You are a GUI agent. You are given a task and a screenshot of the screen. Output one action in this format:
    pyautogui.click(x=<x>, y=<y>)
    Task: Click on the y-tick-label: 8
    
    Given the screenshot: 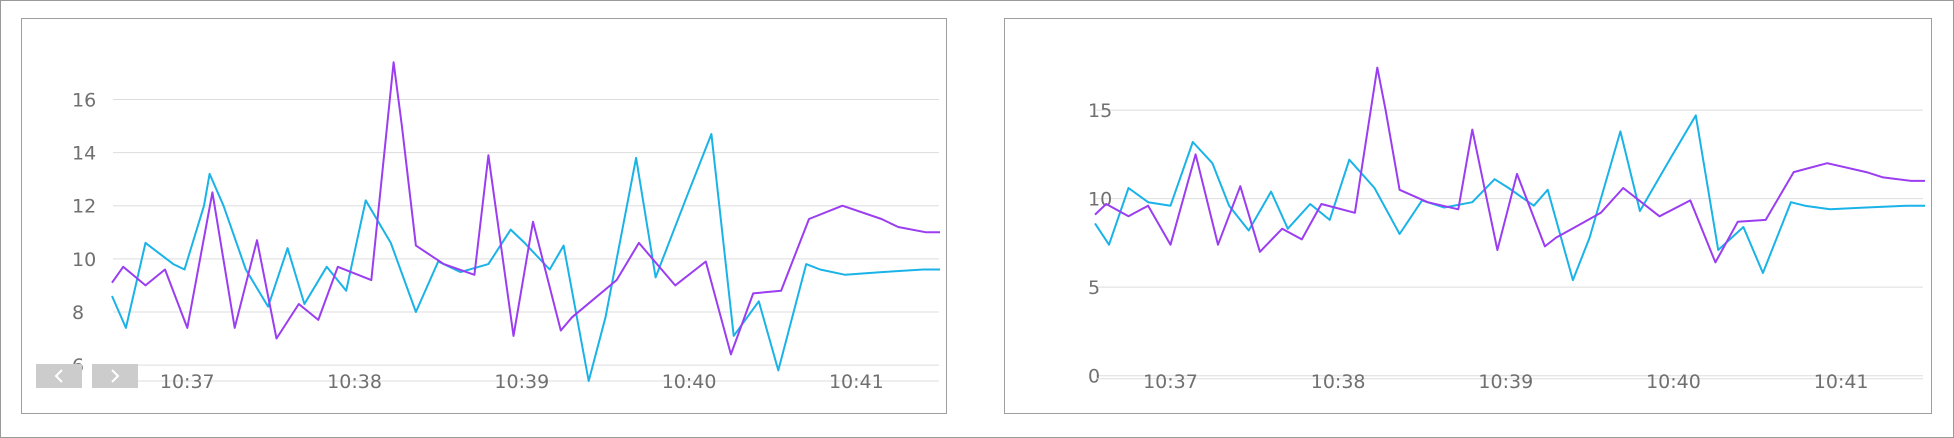 What is the action you would take?
    pyautogui.click(x=78, y=313)
    